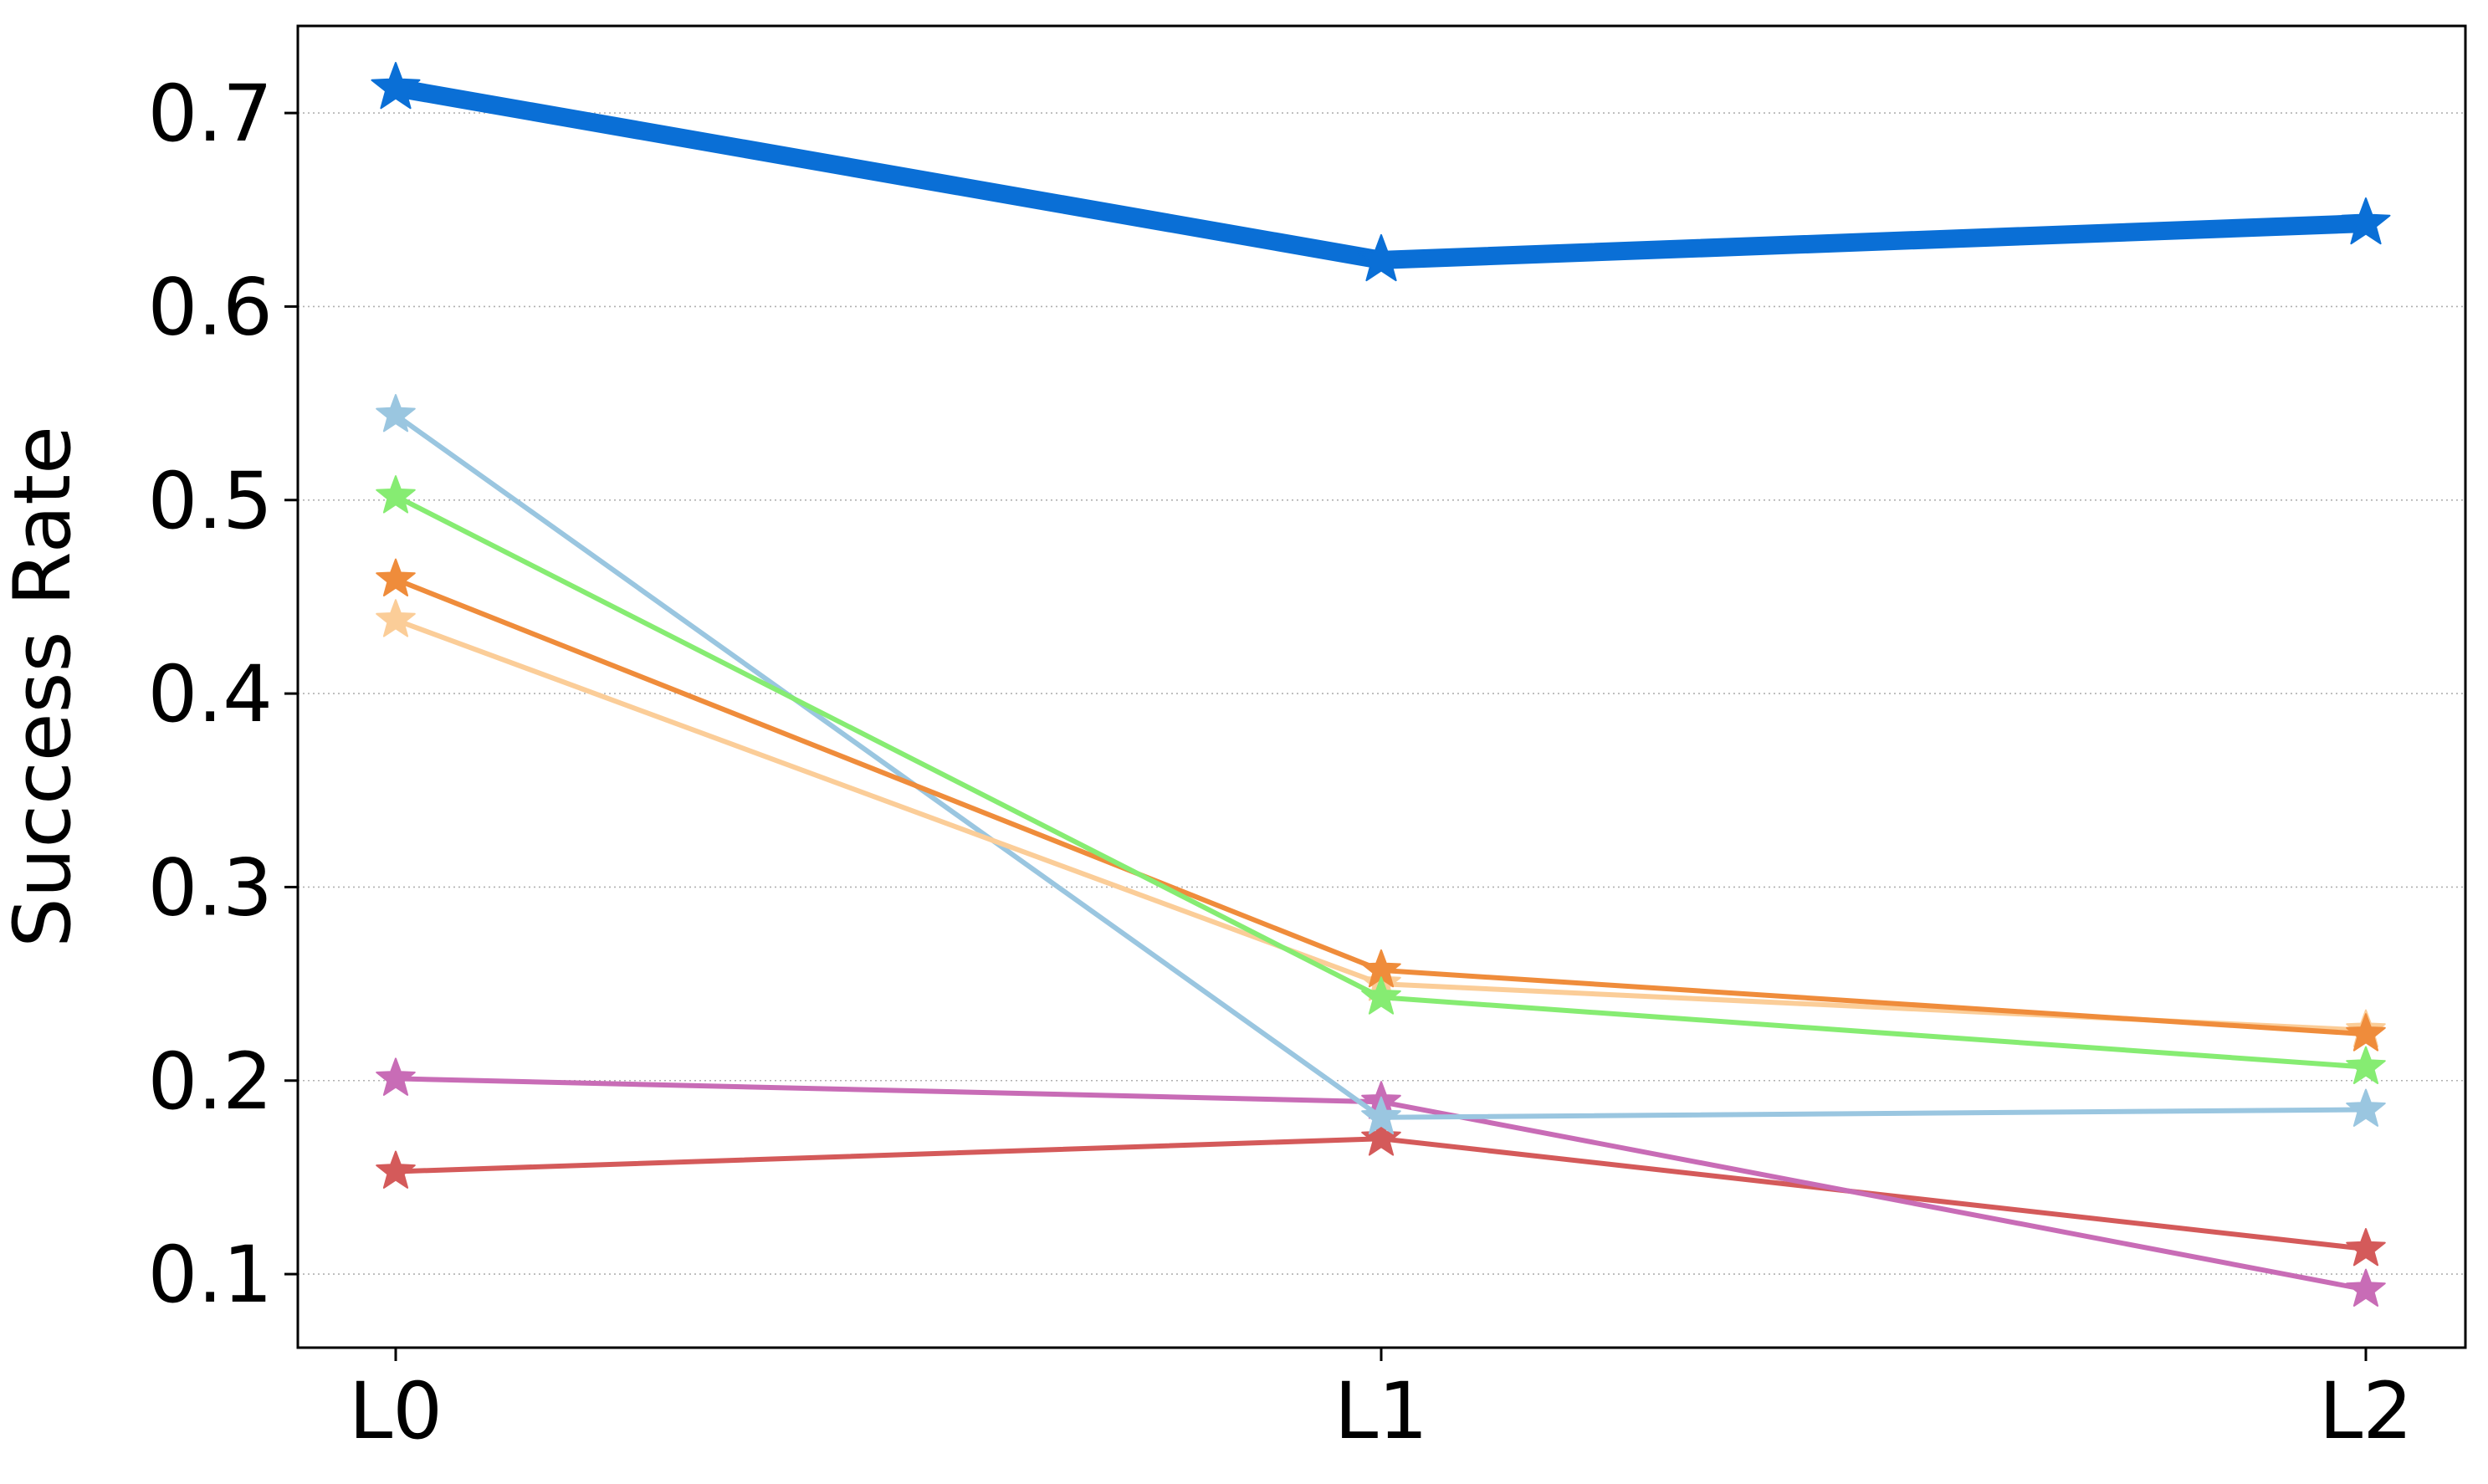  I want to click on y-tick-label-4: 0.5, so click(211, 501).